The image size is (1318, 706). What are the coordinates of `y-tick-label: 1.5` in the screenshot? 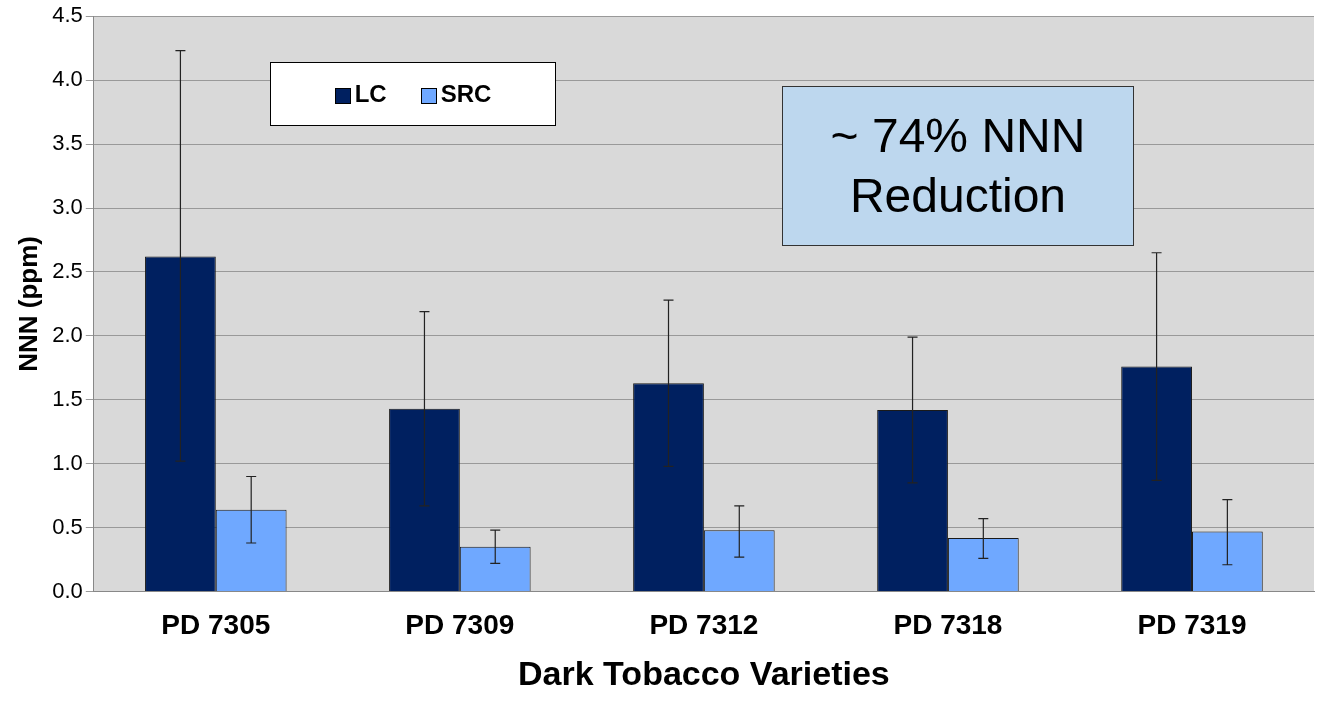 It's located at (67, 398).